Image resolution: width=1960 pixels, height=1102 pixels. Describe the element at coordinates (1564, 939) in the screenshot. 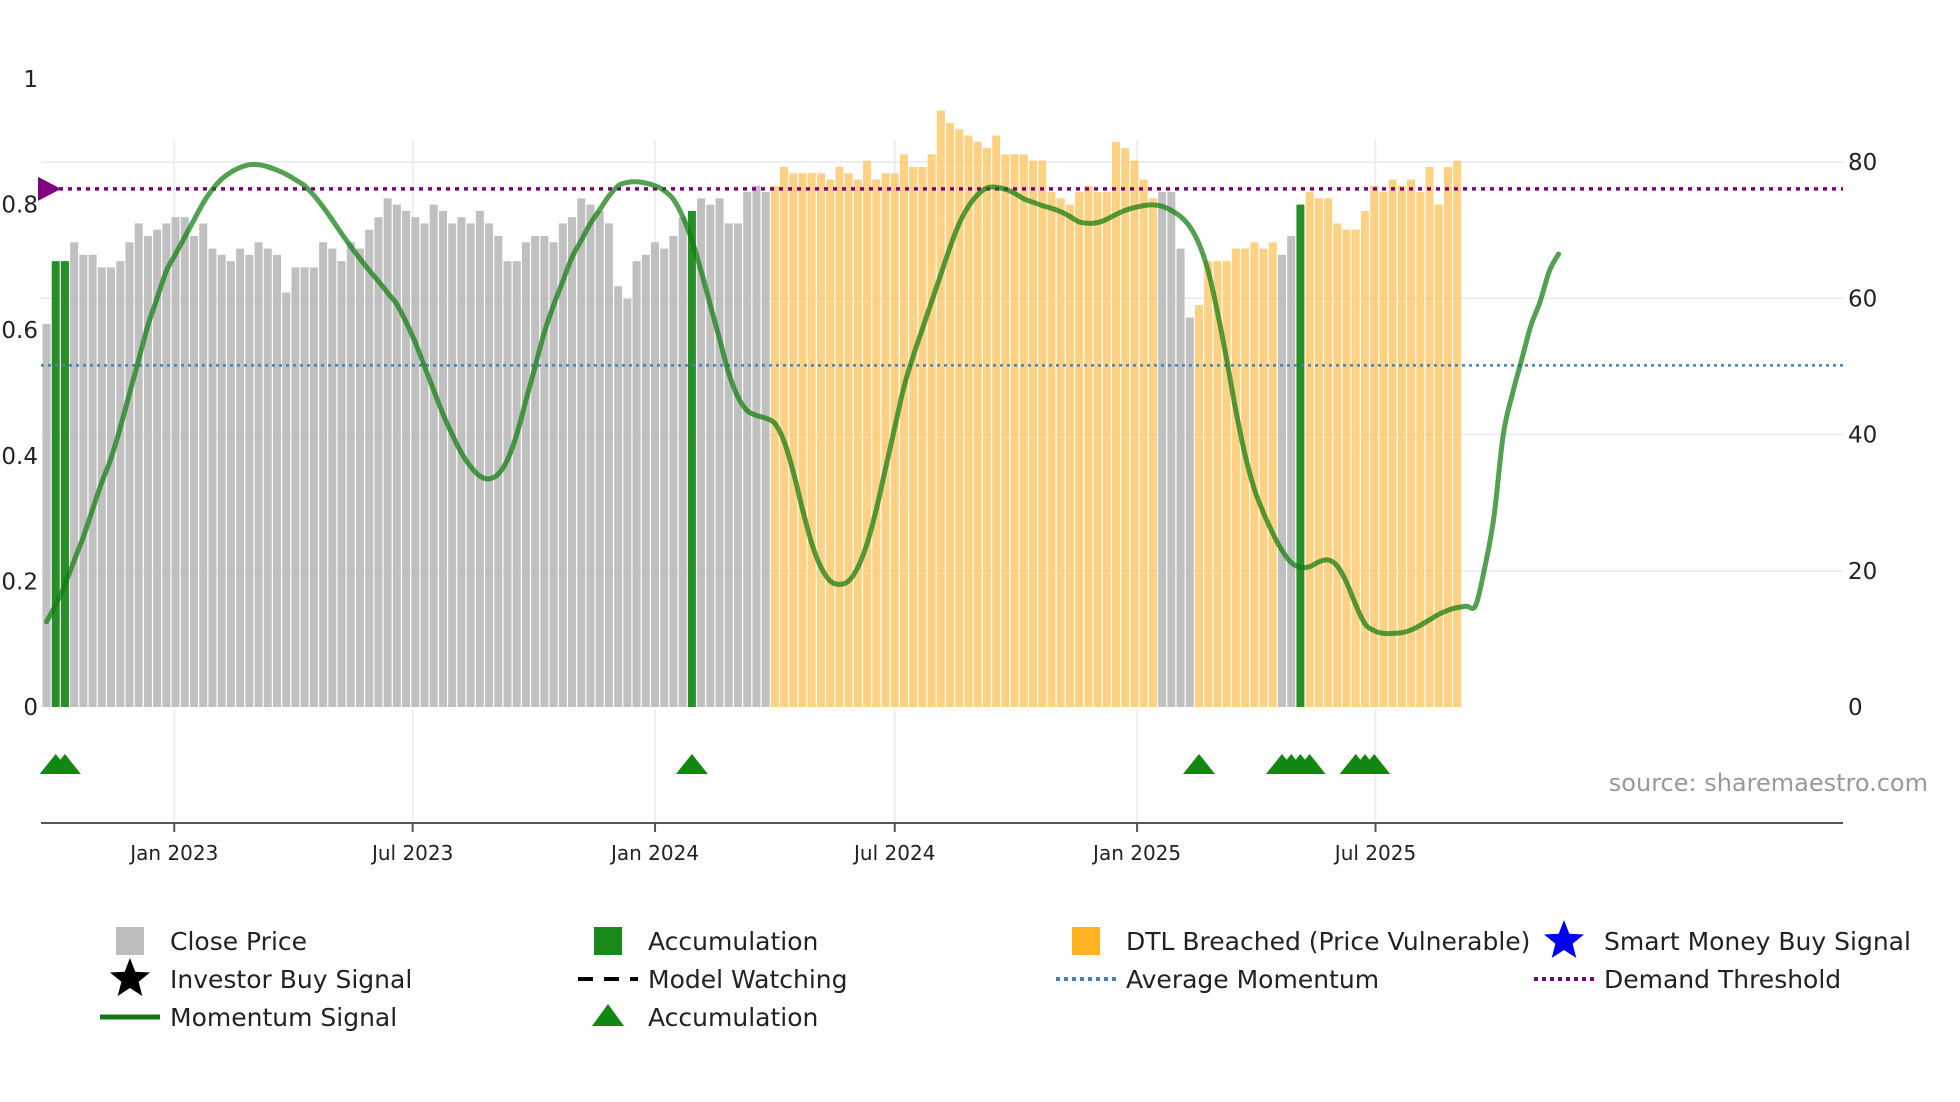

I see `smart-money-star-icon` at that location.